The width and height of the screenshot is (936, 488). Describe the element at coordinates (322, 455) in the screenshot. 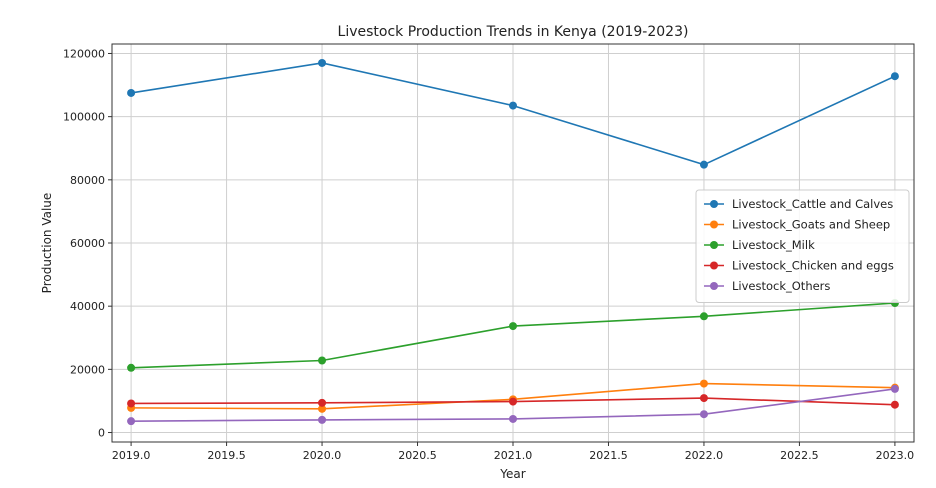

I see `x-tick-label: 2020.0` at that location.